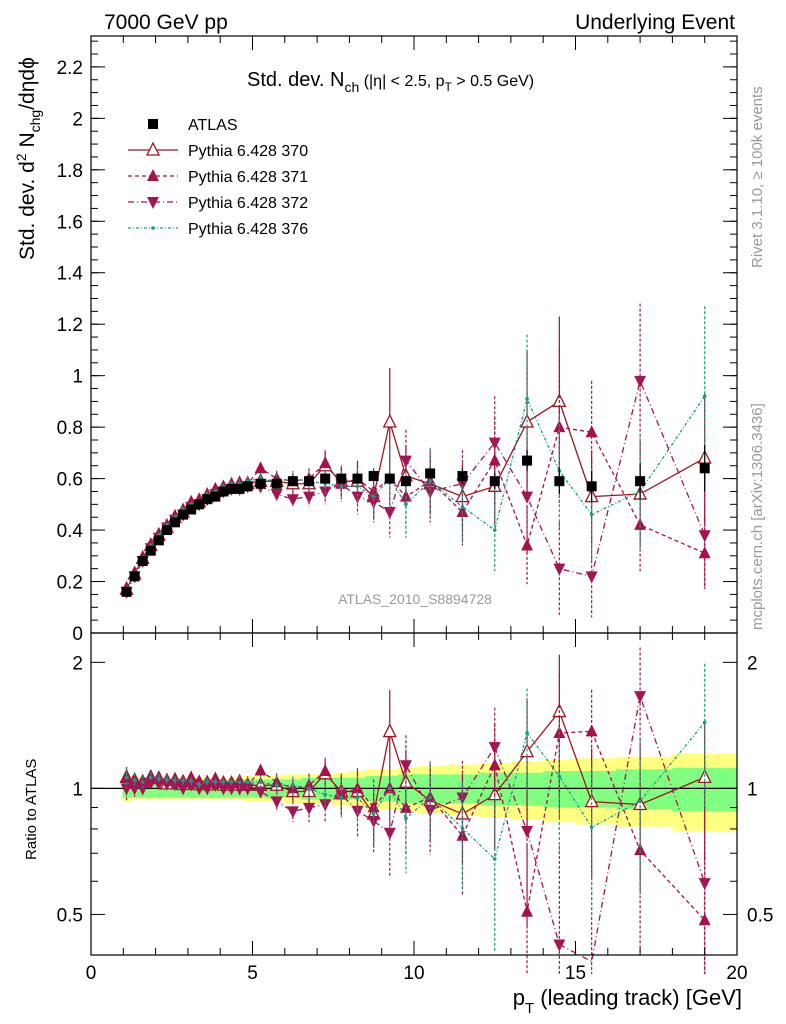 This screenshot has height=1024, width=786. I want to click on main-y-tick-label: 0.8, so click(70, 428).